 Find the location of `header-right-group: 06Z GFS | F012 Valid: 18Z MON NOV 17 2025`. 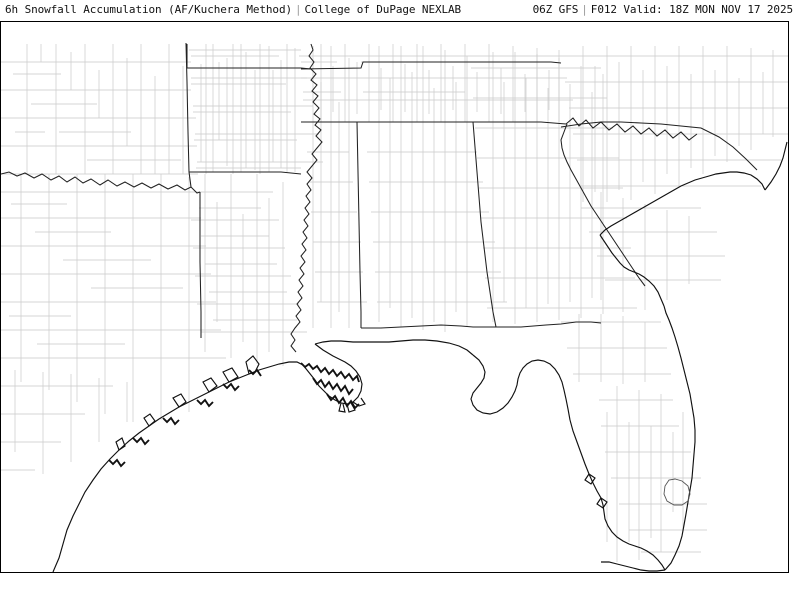

header-right-group: 06Z GFS | F012 Valid: 18Z MON NOV 17 2025 is located at coordinates (663, 10).